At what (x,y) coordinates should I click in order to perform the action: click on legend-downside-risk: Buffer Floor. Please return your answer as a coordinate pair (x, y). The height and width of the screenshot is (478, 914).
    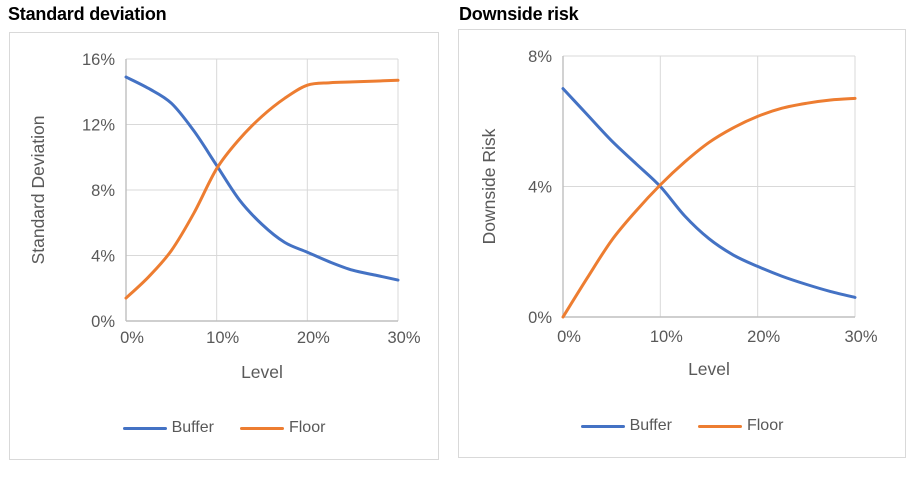
    Looking at the image, I should click on (682, 426).